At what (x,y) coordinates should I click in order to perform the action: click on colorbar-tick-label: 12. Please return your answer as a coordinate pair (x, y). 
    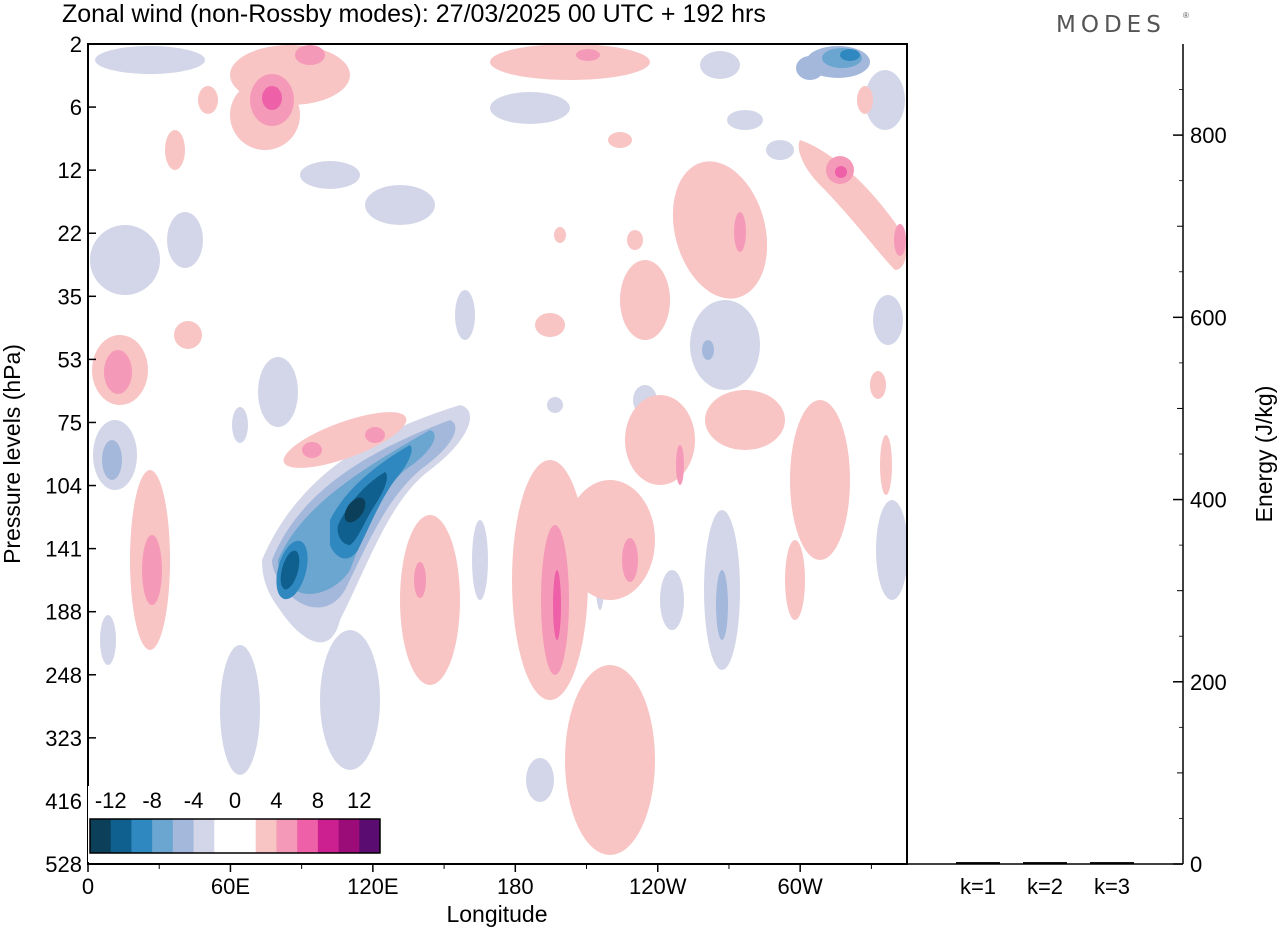
    Looking at the image, I should click on (359, 800).